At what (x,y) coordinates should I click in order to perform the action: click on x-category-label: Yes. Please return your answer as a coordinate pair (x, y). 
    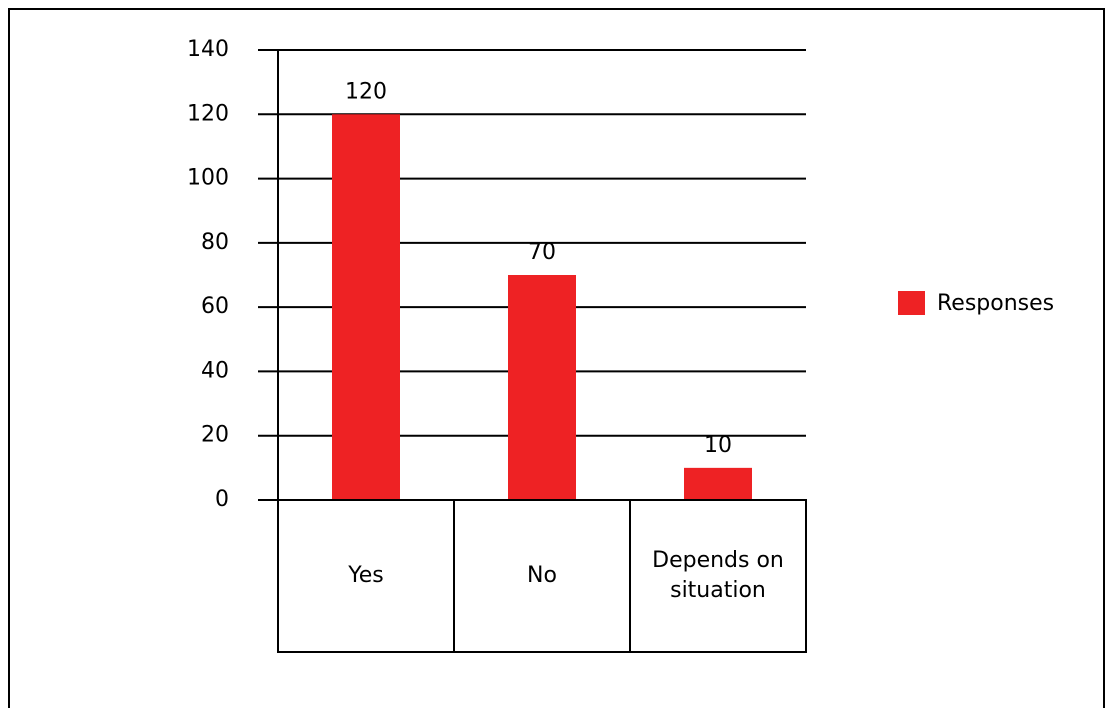
    Looking at the image, I should click on (365, 575).